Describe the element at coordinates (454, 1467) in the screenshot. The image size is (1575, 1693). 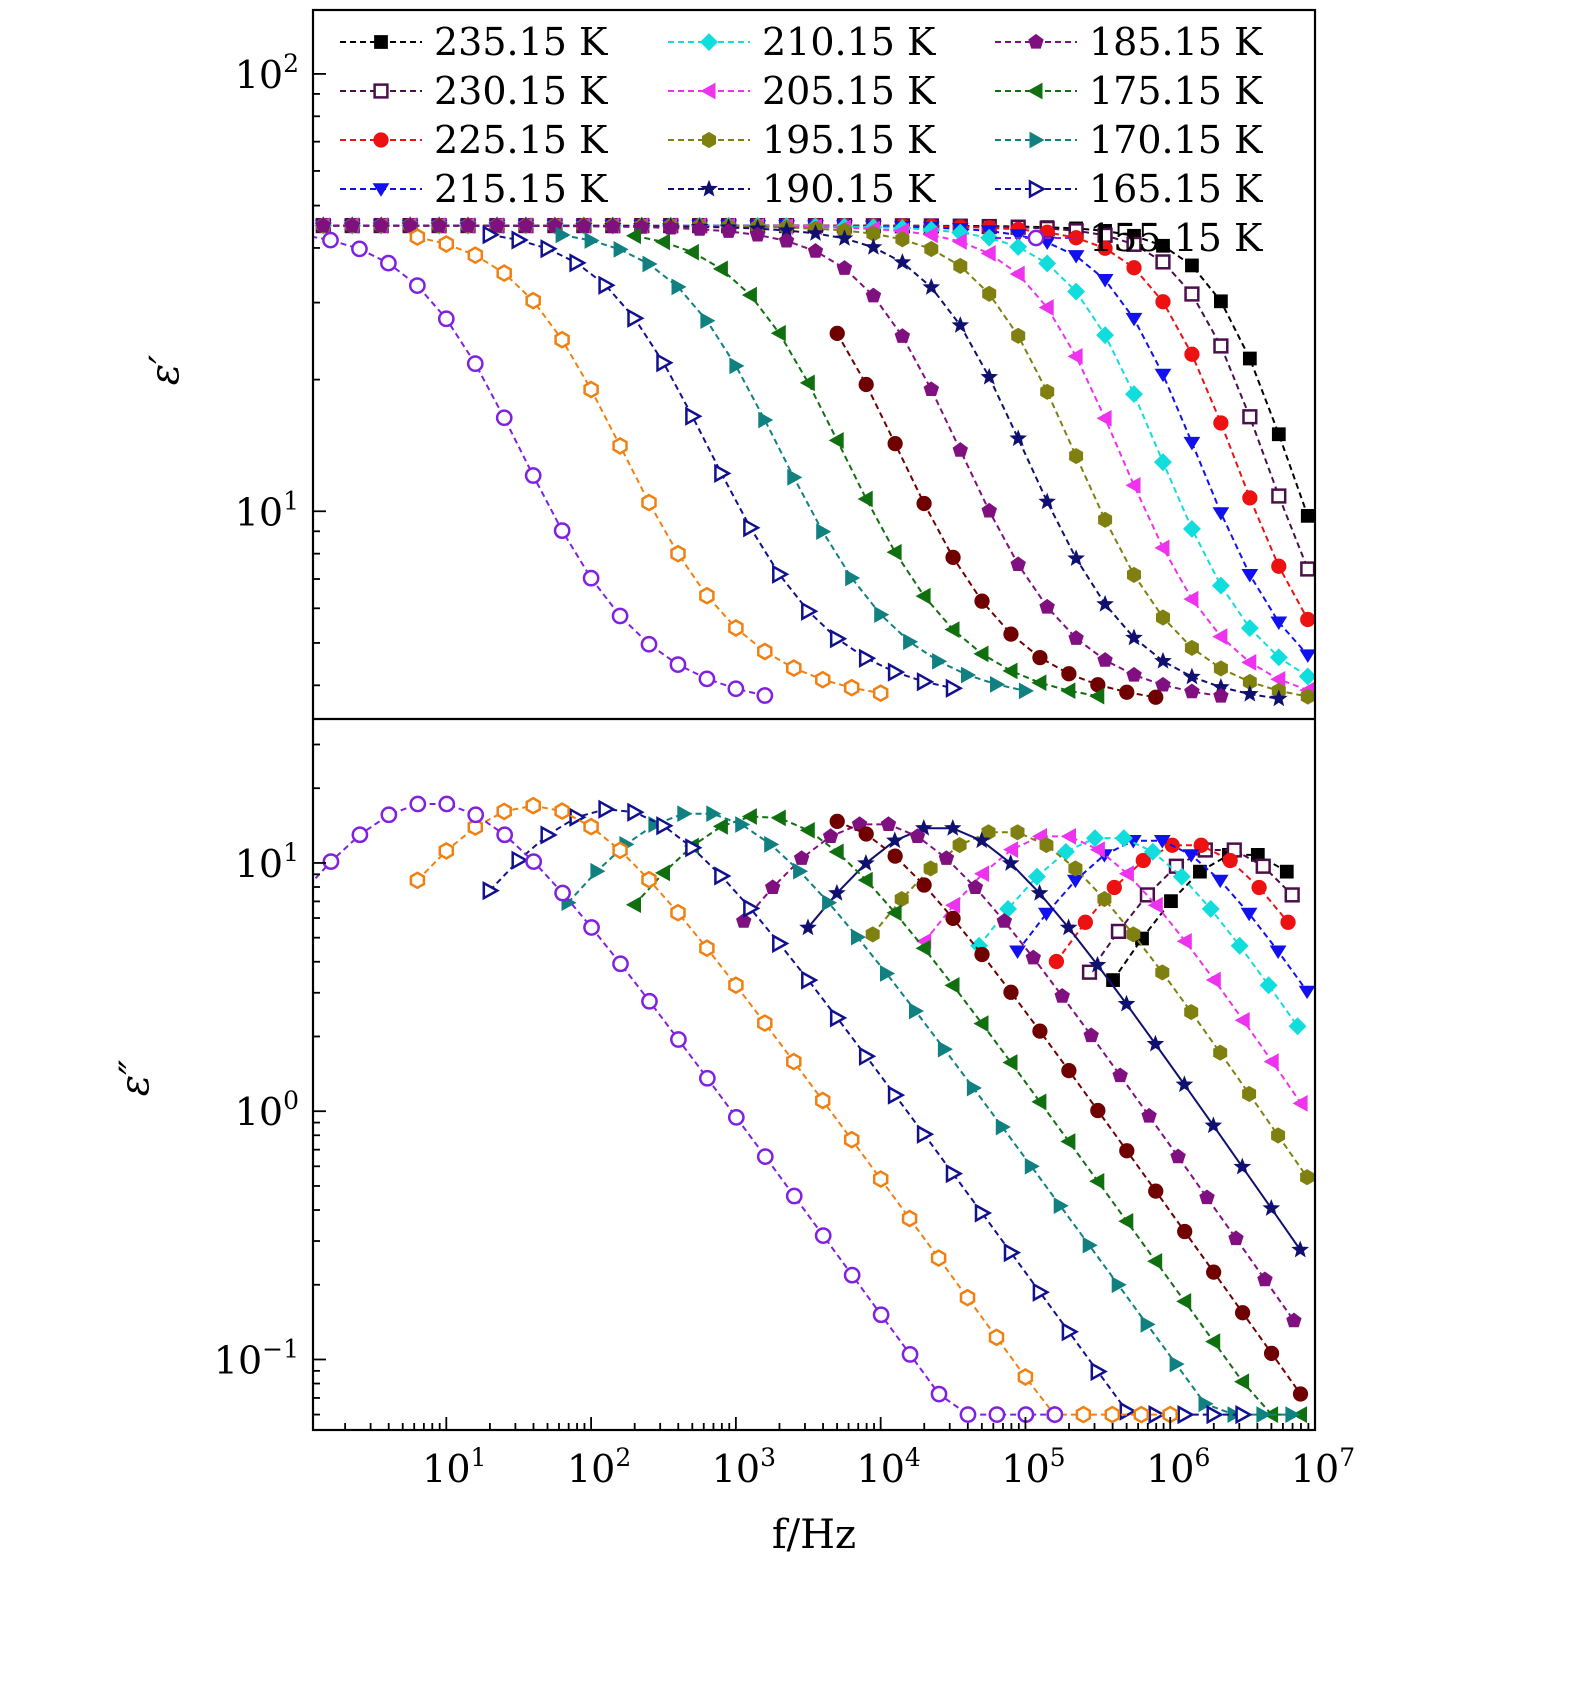
I see `x-tick-label: 101` at that location.